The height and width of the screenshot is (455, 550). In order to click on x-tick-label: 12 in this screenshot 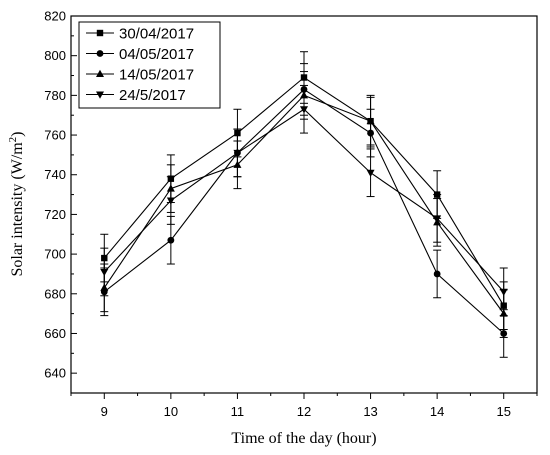, I will do `click(304, 411)`.